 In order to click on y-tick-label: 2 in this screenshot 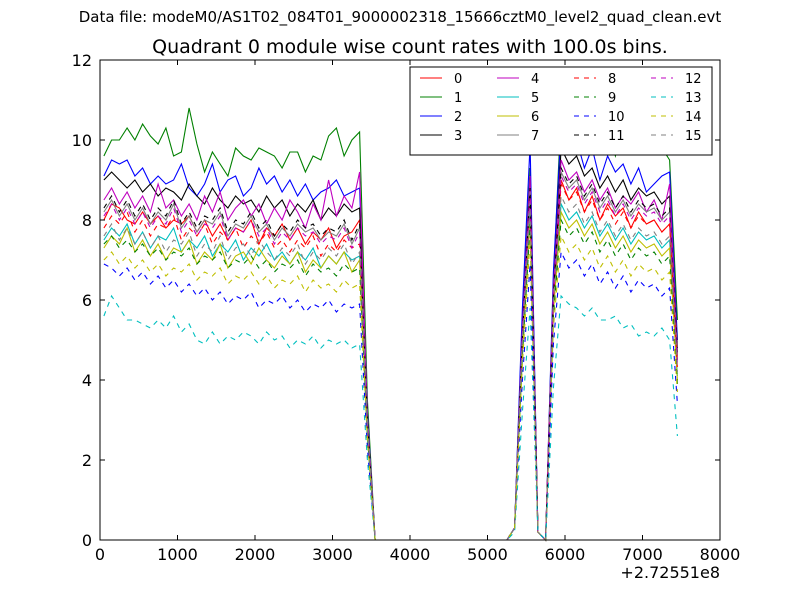, I will do `click(87, 460)`.